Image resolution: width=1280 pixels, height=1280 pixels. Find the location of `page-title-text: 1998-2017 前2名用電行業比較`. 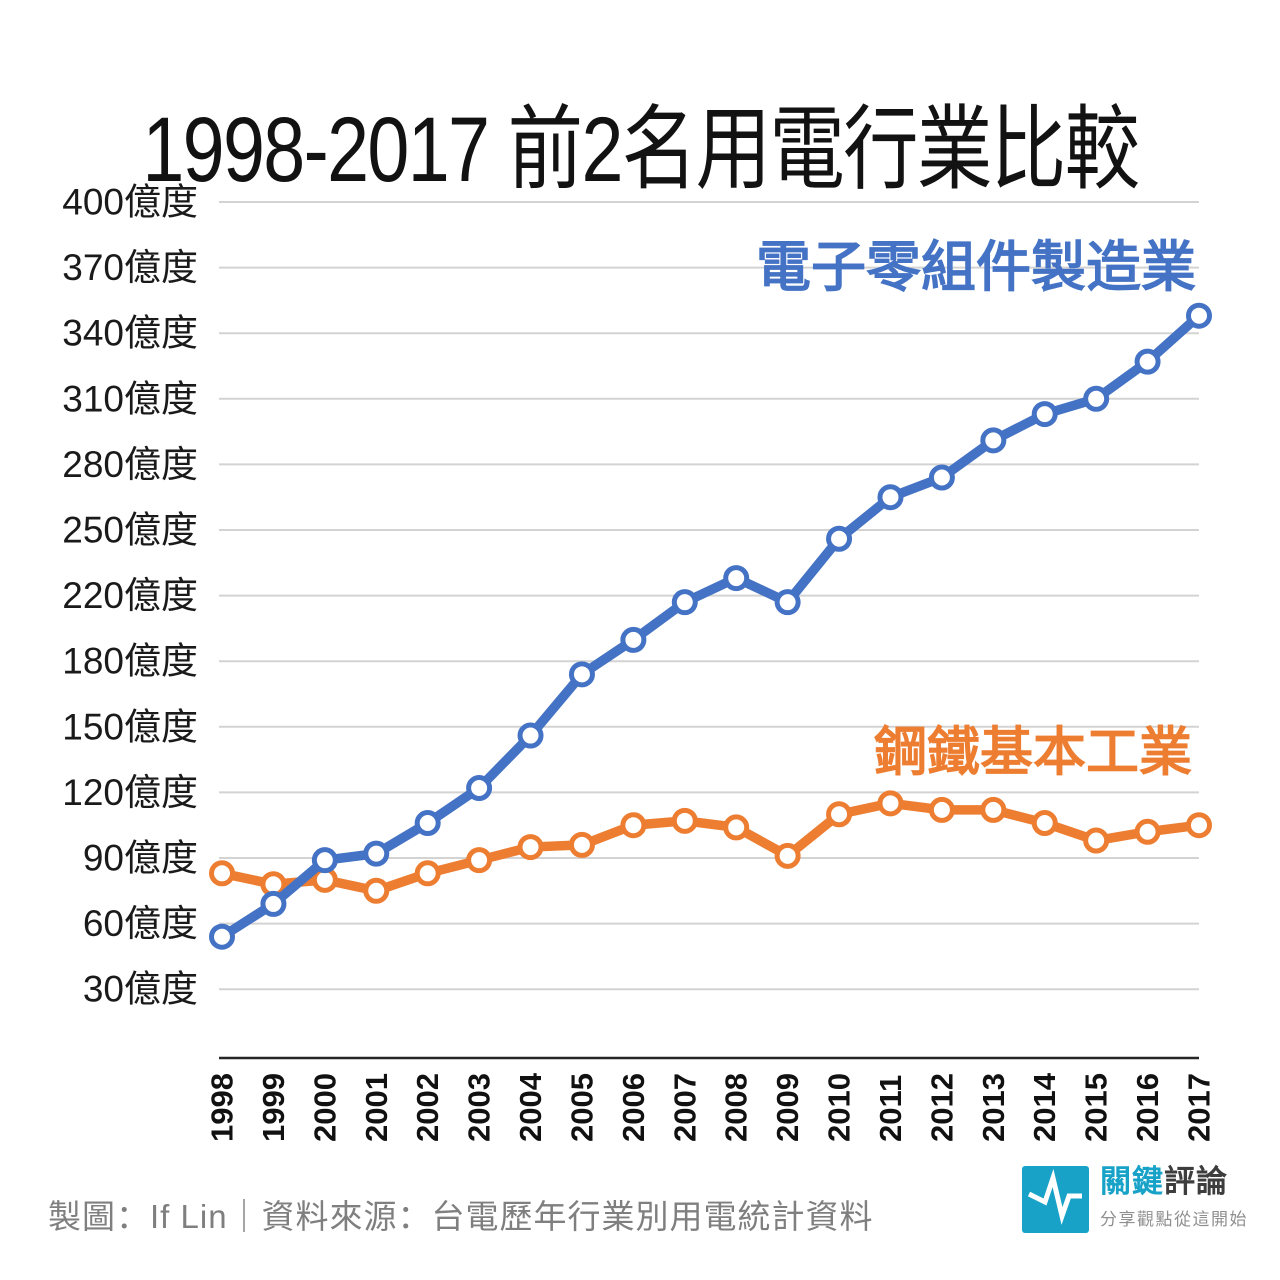

page-title-text: 1998-2017 前2名用電行業比較 is located at coordinates (640, 149).